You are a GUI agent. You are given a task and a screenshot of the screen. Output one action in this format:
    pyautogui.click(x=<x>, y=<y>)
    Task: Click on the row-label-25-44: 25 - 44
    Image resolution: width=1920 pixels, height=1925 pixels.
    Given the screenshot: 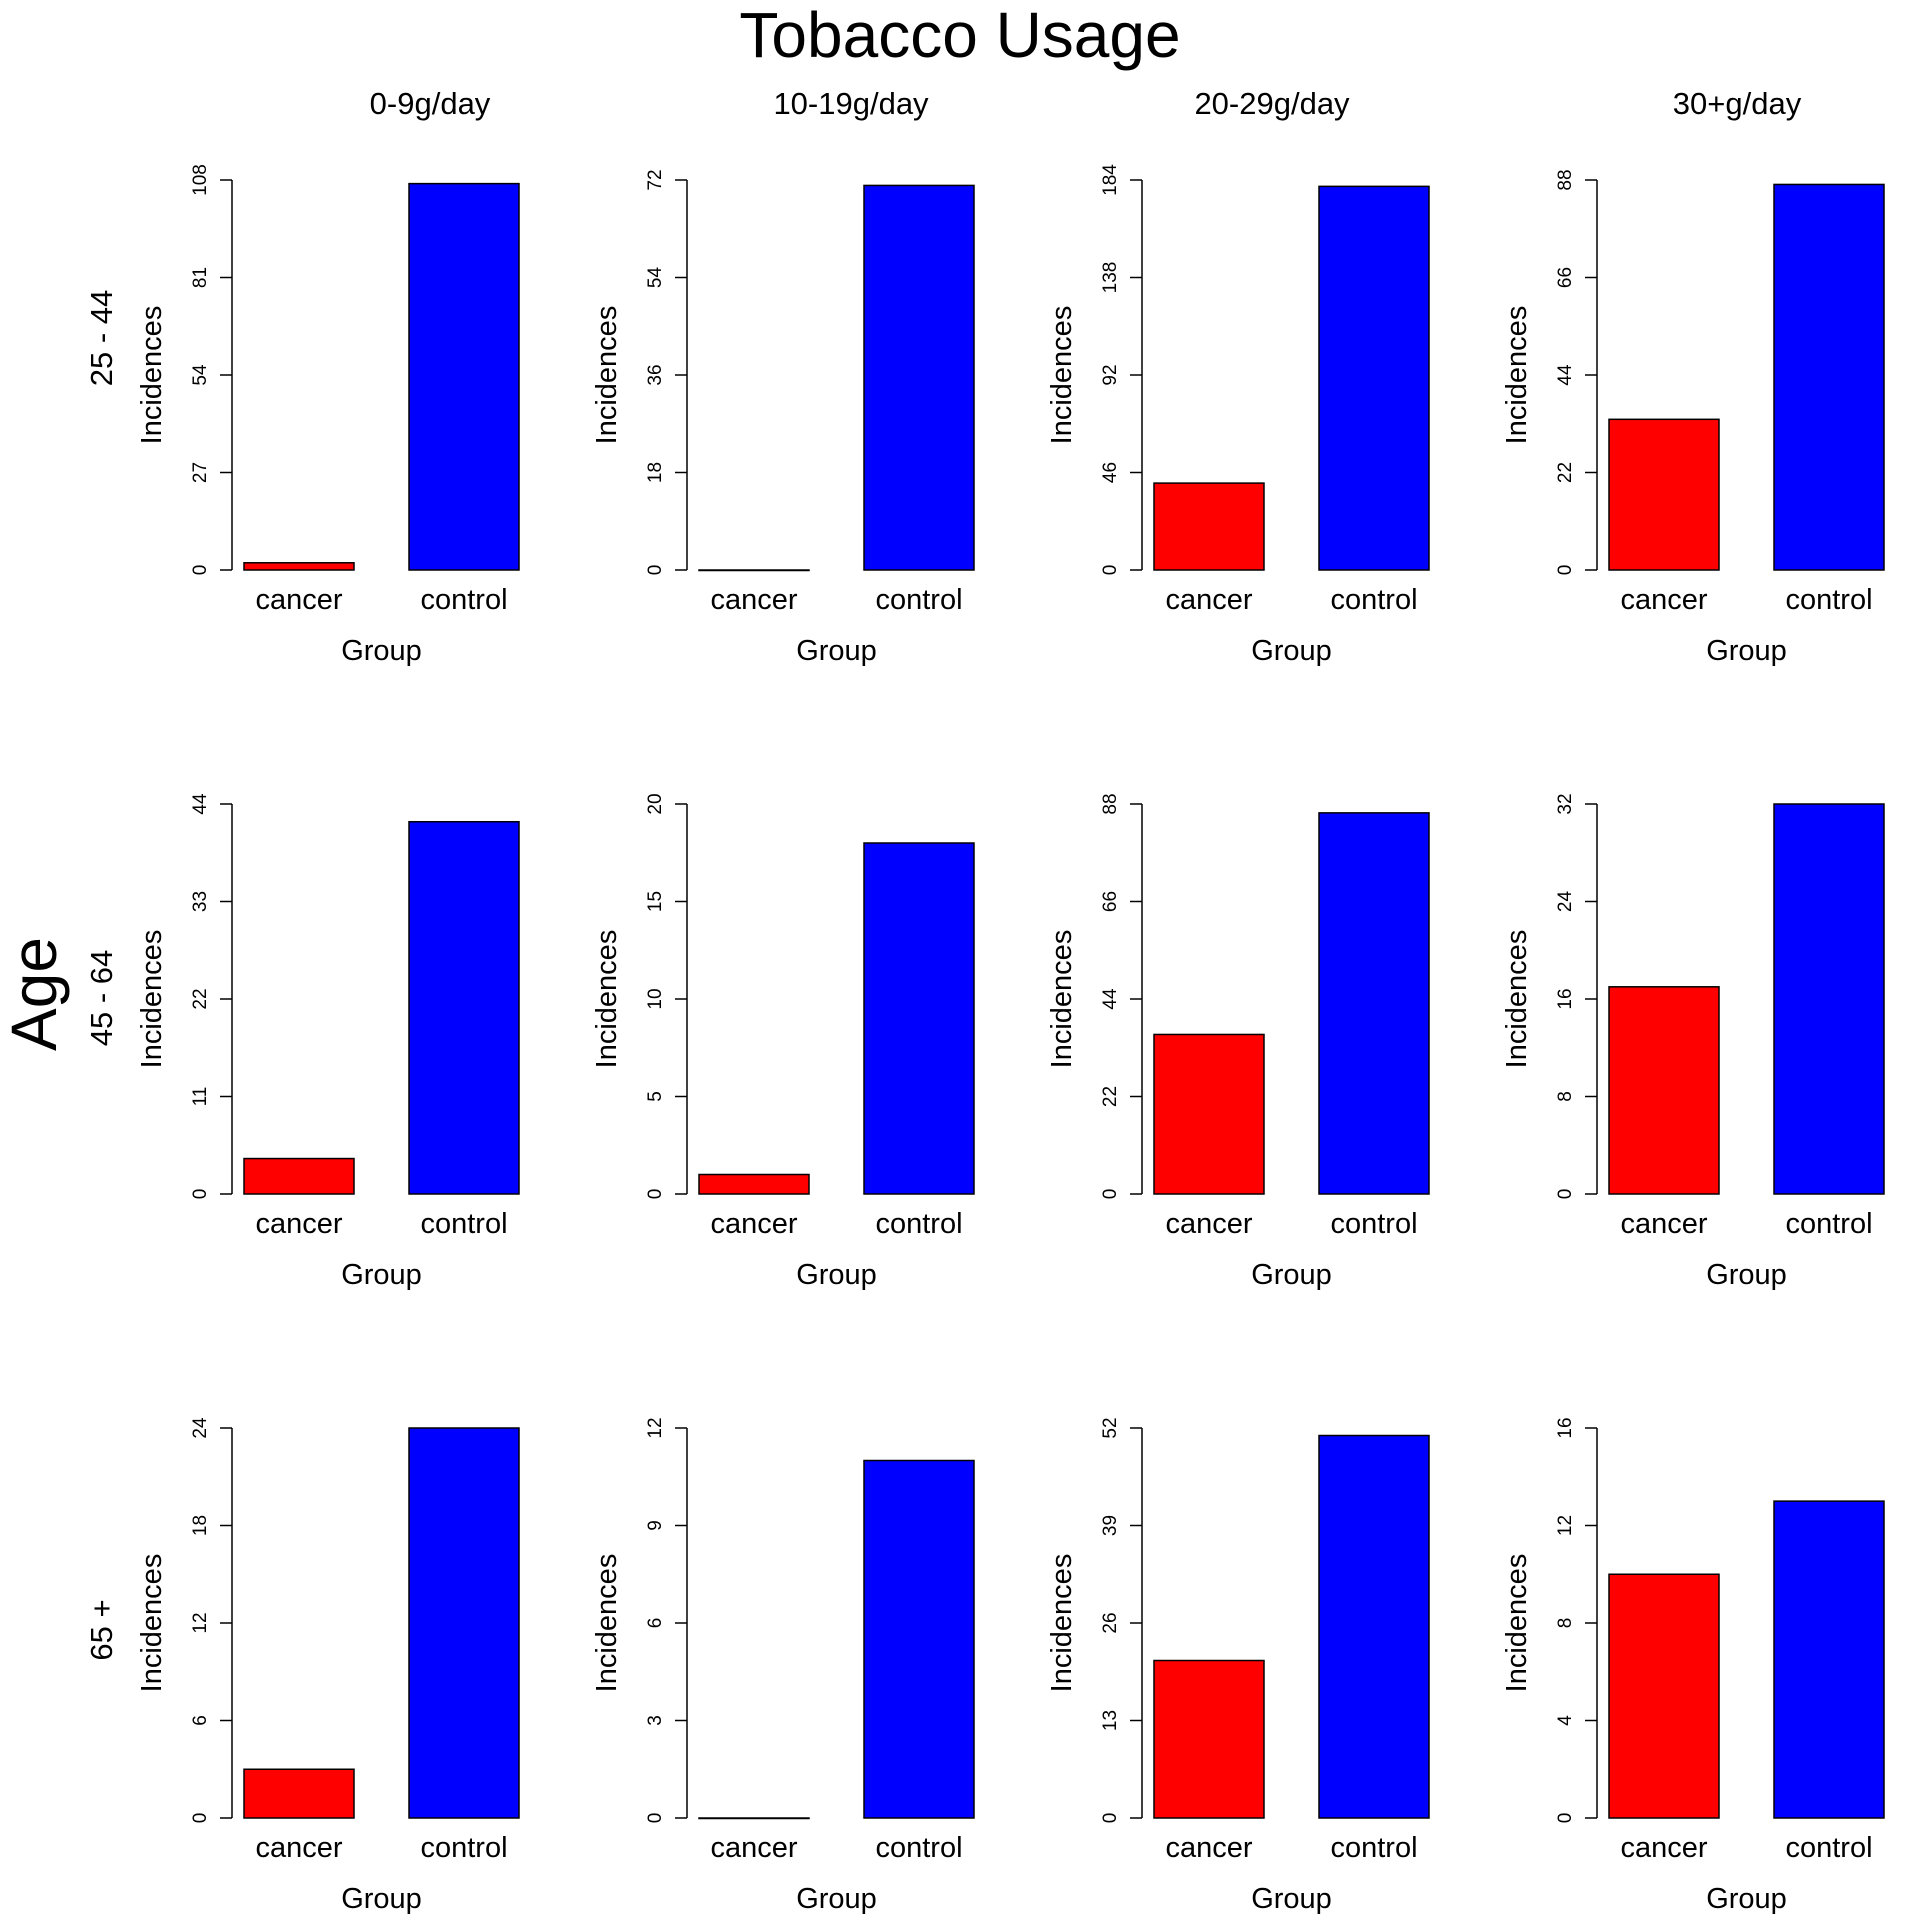 What is the action you would take?
    pyautogui.click(x=101, y=338)
    